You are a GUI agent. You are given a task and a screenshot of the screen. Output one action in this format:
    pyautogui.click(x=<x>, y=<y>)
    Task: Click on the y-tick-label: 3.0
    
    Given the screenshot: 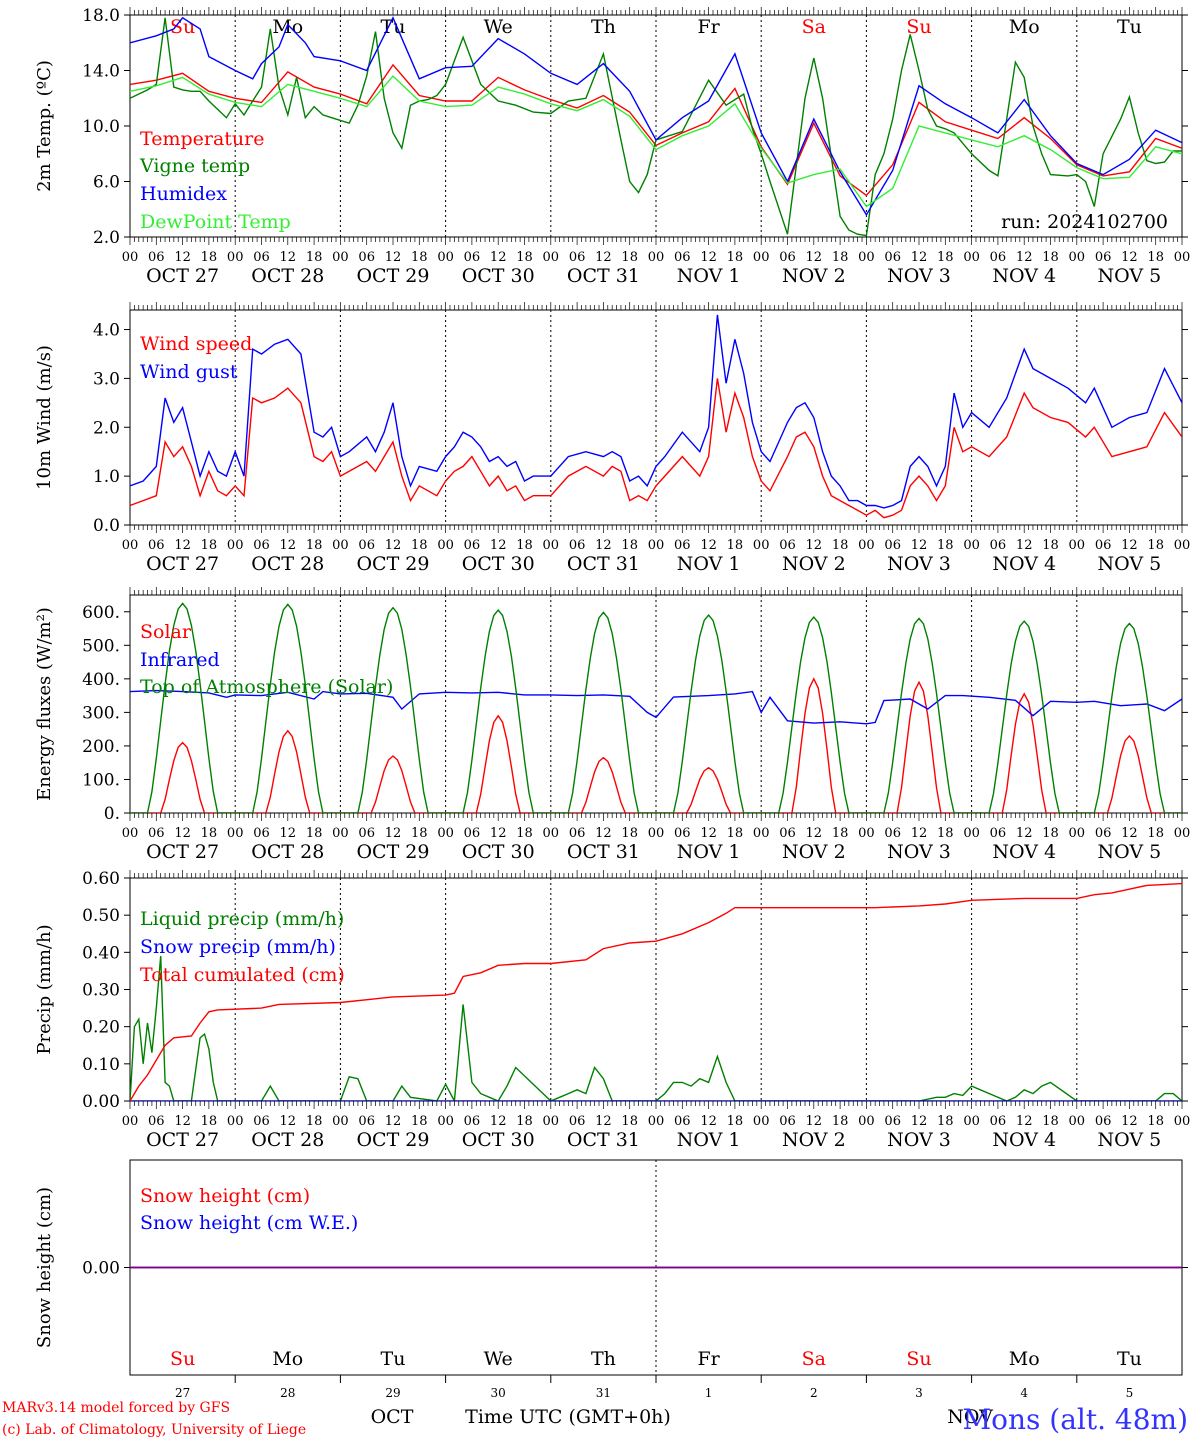 What is the action you would take?
    pyautogui.click(x=106, y=379)
    